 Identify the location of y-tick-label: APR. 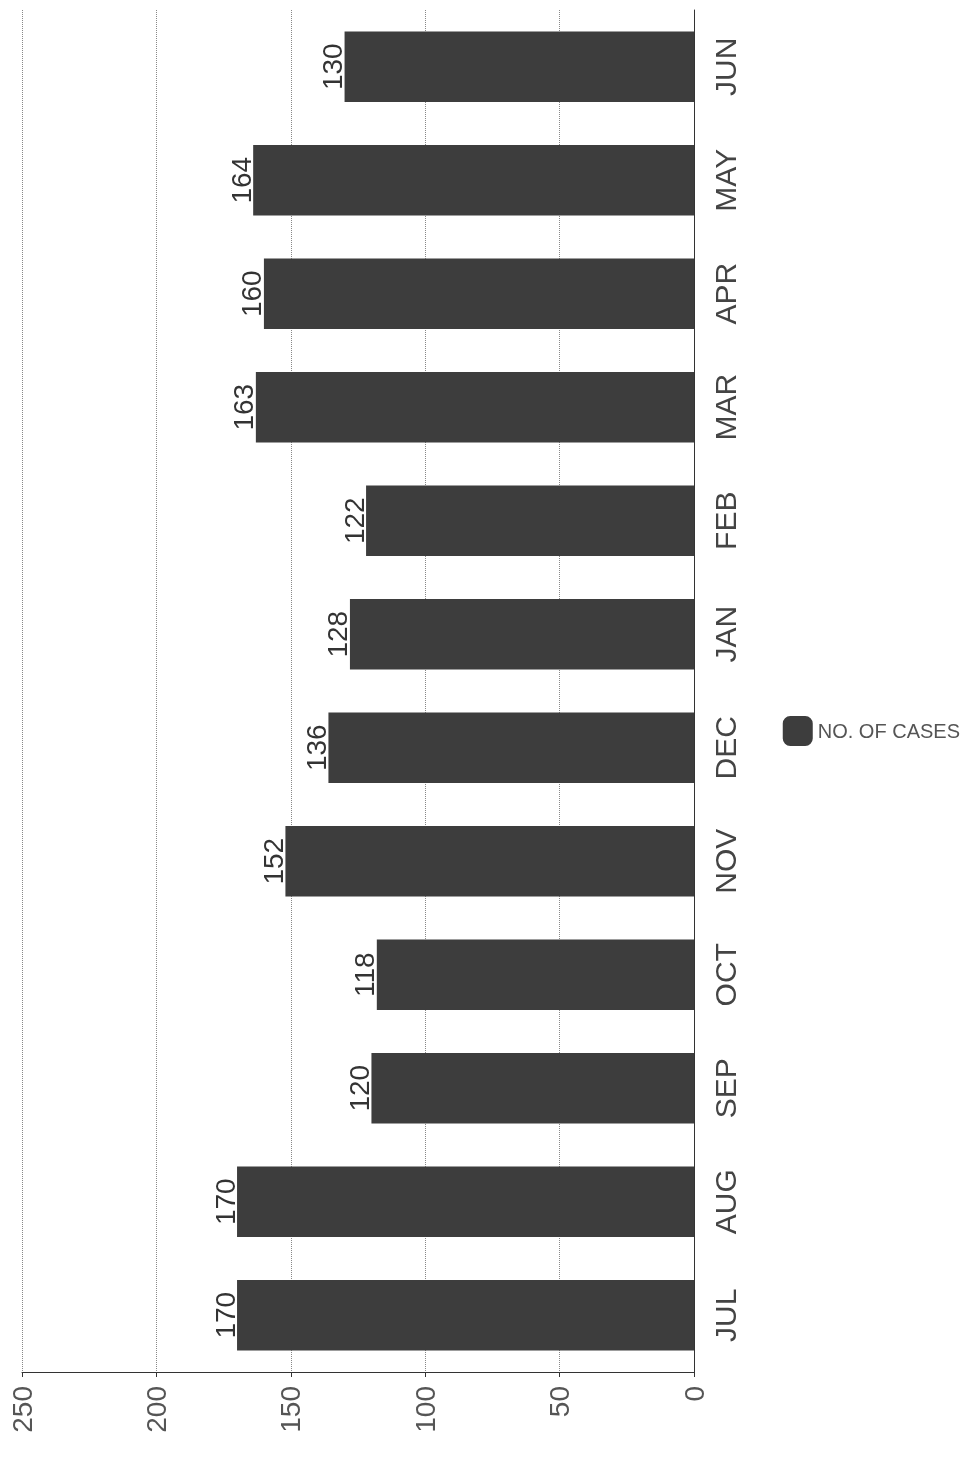
(725, 293).